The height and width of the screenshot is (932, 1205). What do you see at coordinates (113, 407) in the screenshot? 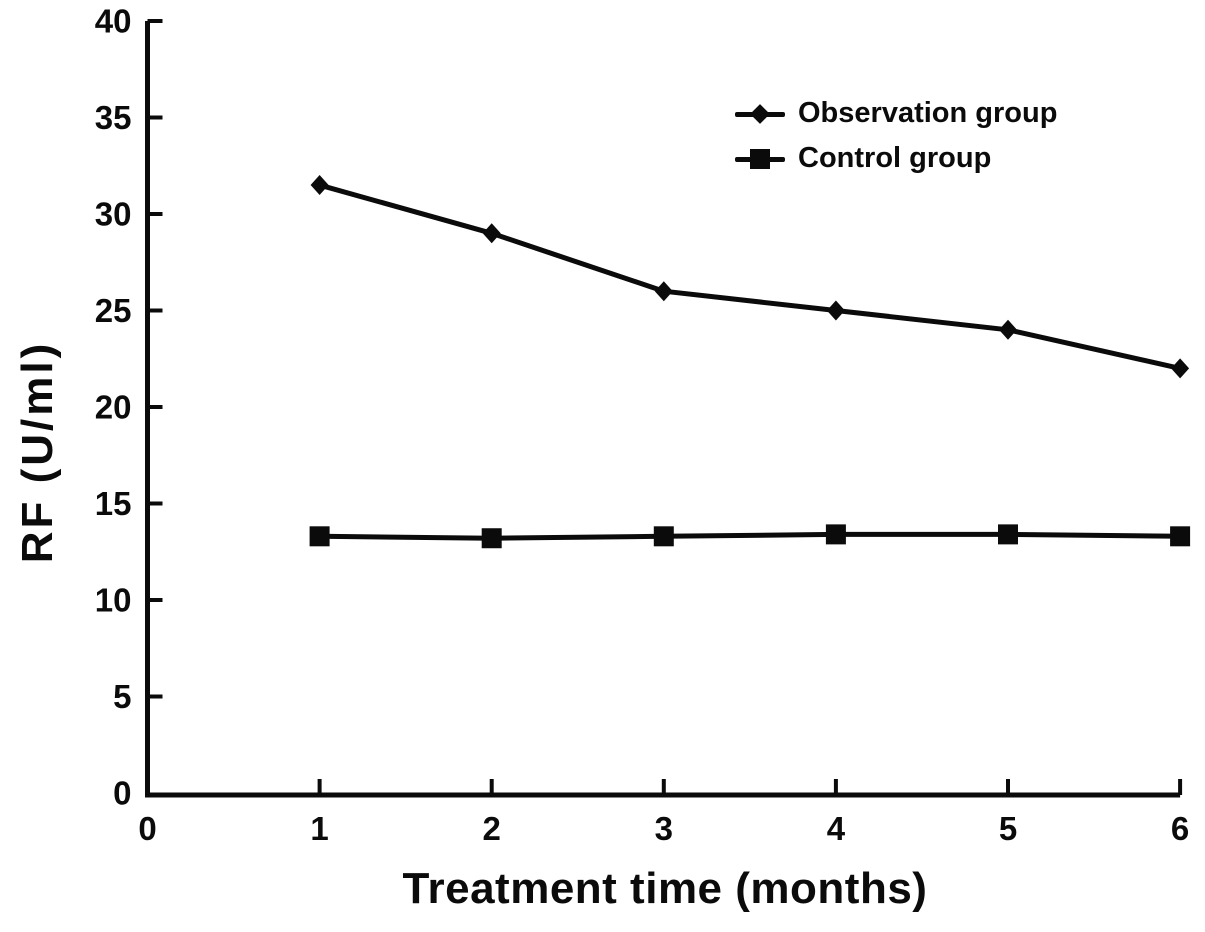
I see `y-tick-label-20: 20` at bounding box center [113, 407].